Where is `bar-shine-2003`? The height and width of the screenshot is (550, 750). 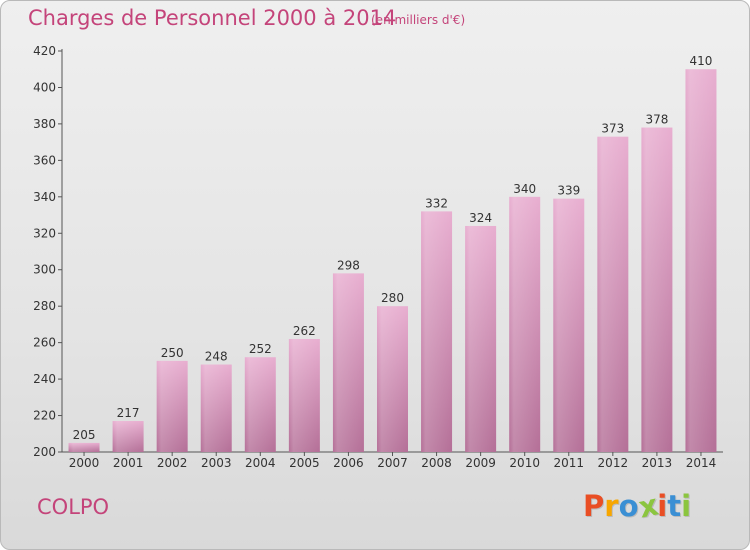
bar-shine-2003 is located at coordinates (216, 408).